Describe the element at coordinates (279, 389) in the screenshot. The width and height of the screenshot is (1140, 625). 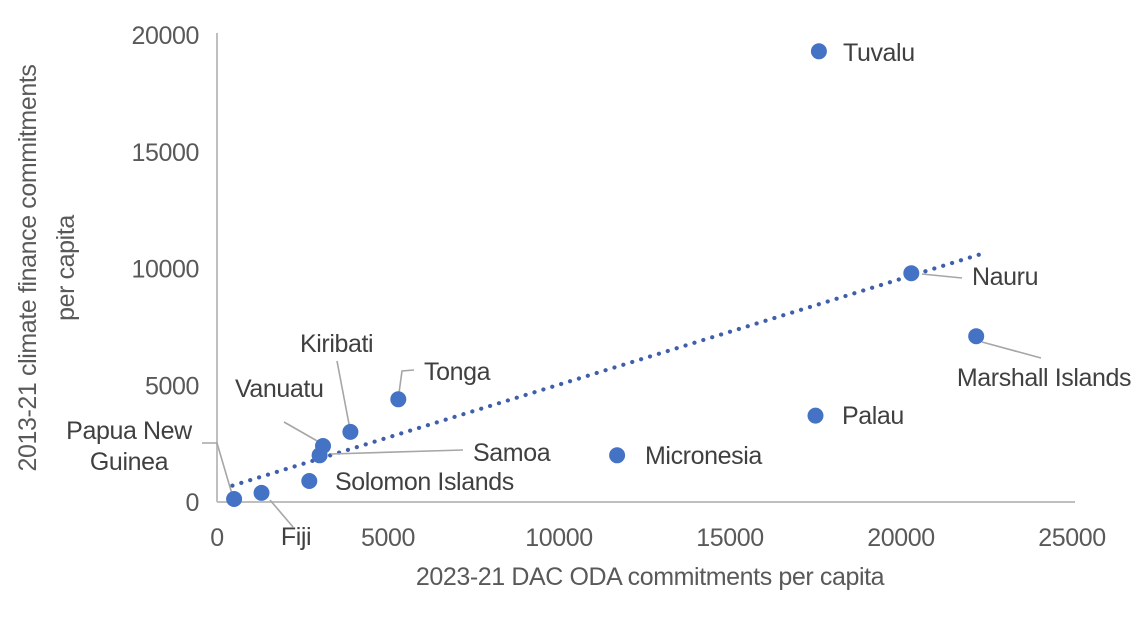
I see `label-vanuatu: Vanuatu` at that location.